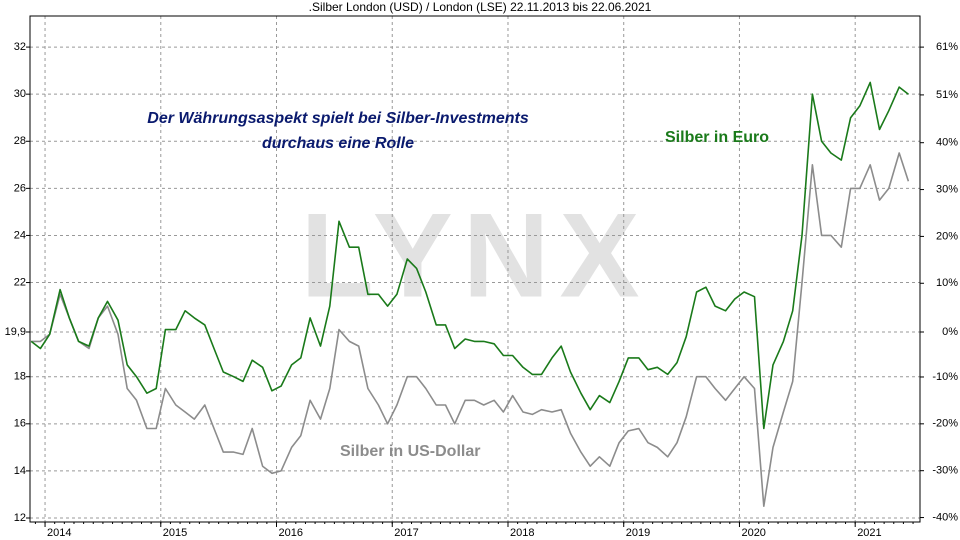  What do you see at coordinates (406, 533) in the screenshot?
I see `x-tick-label: 2017` at bounding box center [406, 533].